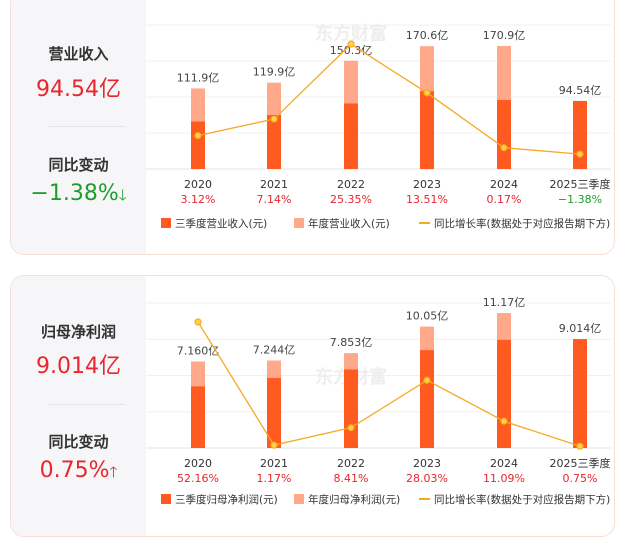 This screenshot has height=545, width=623. I want to click on growth-label: 13.51%, so click(427, 199).